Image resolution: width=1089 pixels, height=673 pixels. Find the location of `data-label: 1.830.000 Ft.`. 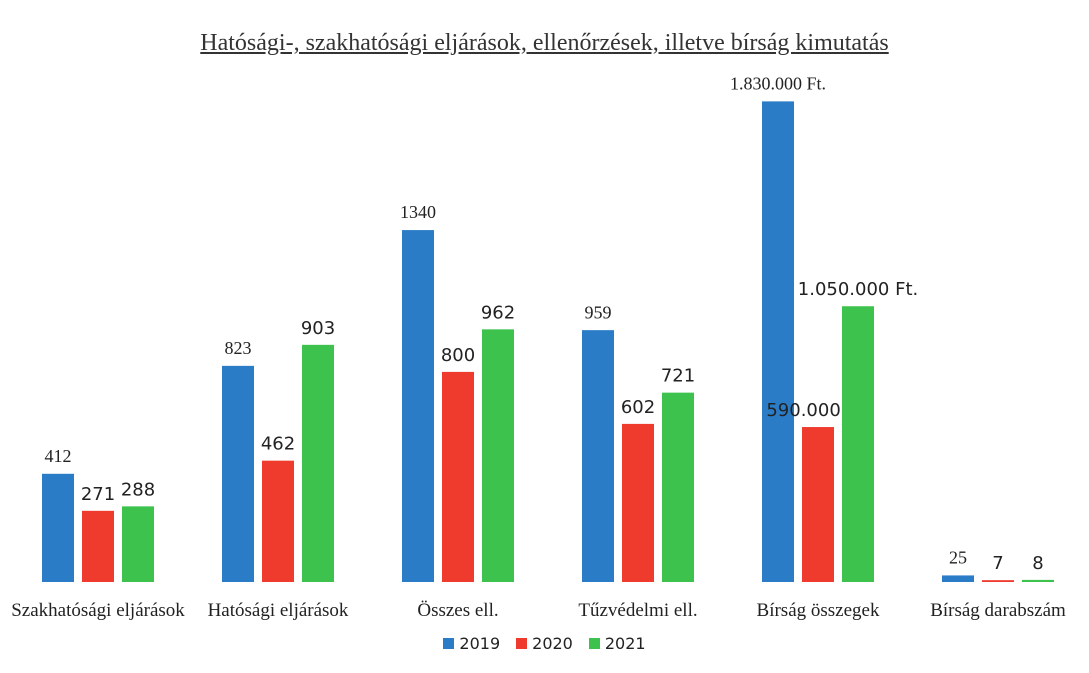

data-label: 1.830.000 Ft. is located at coordinates (778, 84).